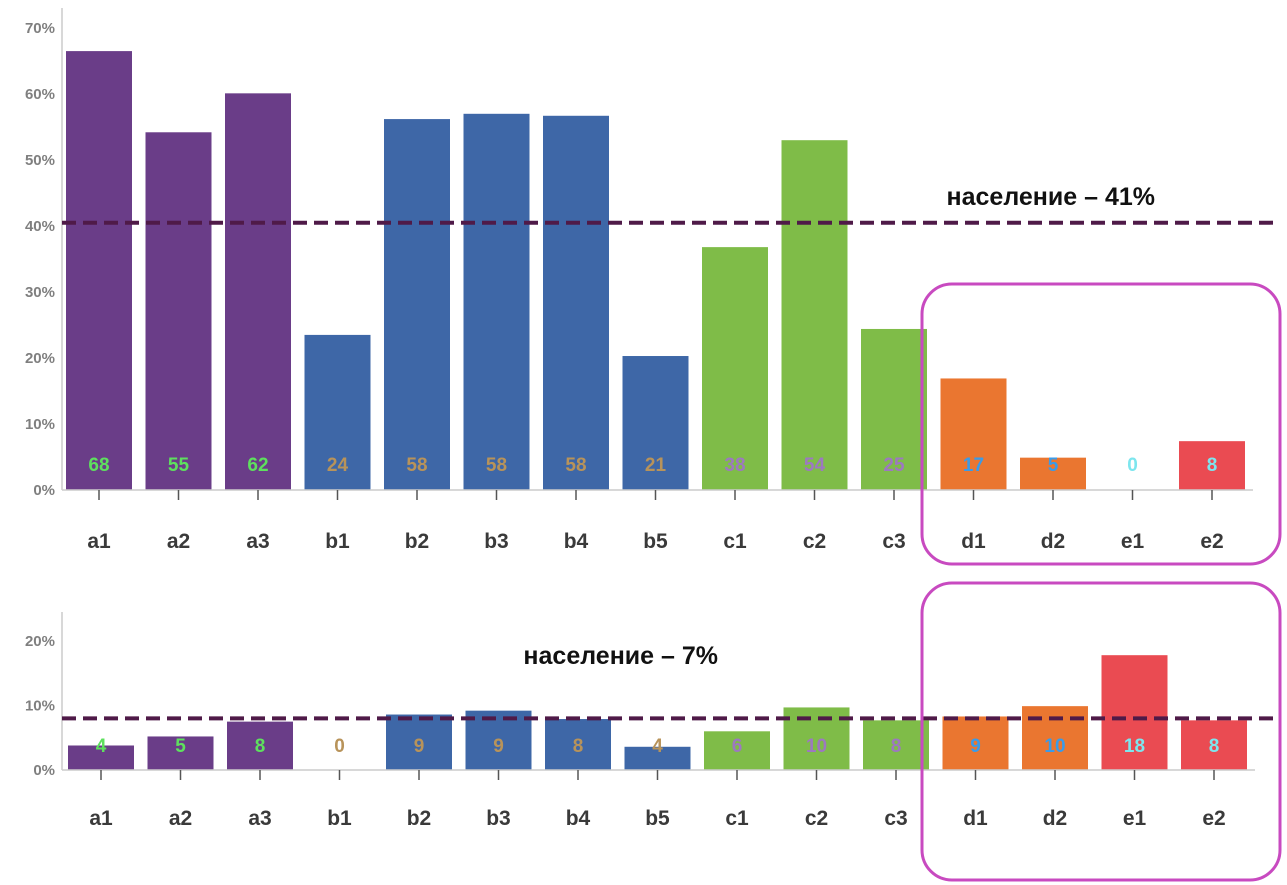 This screenshot has width=1287, height=885. Describe the element at coordinates (657, 746) in the screenshot. I see `data-label: 4` at that location.